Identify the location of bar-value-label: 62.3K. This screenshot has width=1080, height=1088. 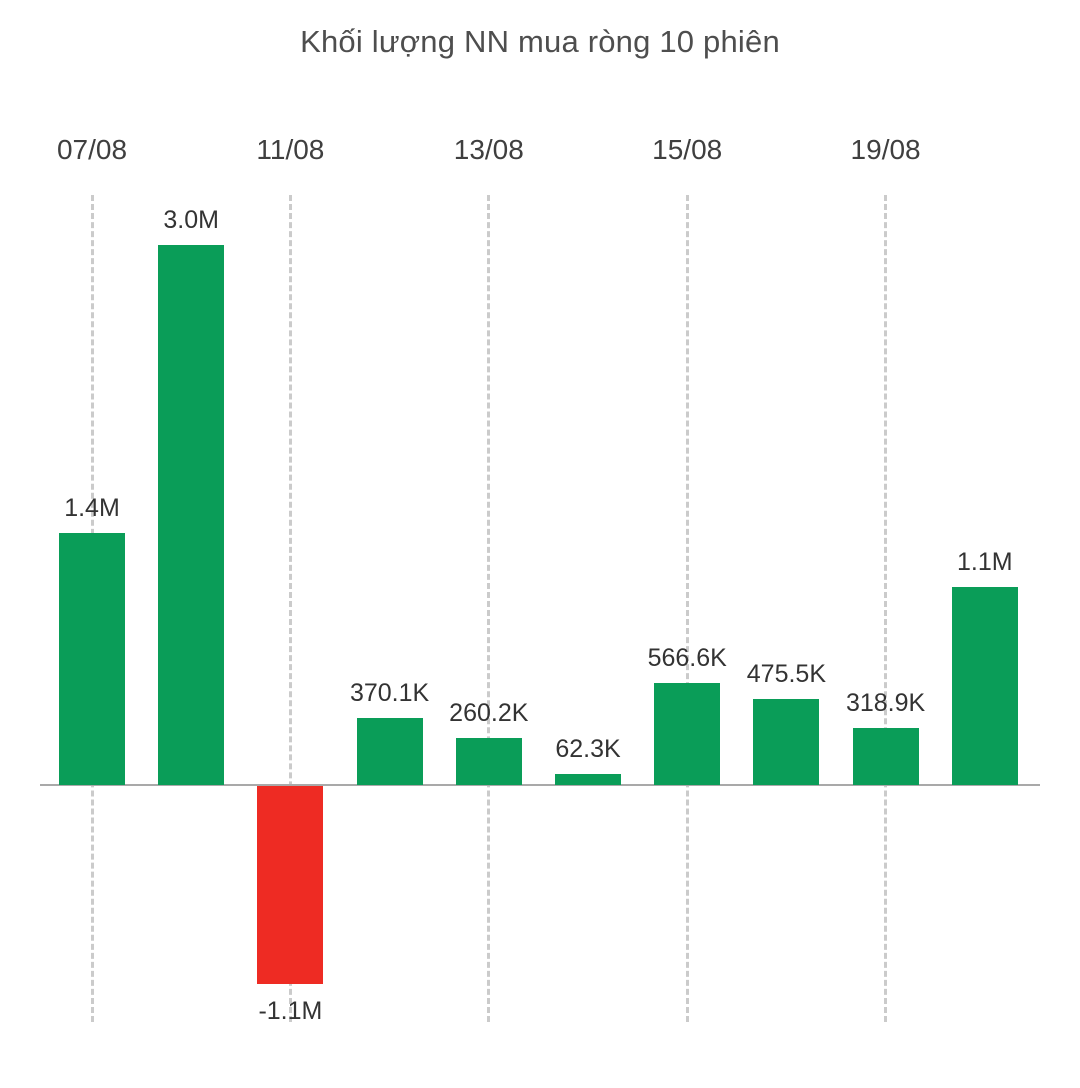
(588, 748).